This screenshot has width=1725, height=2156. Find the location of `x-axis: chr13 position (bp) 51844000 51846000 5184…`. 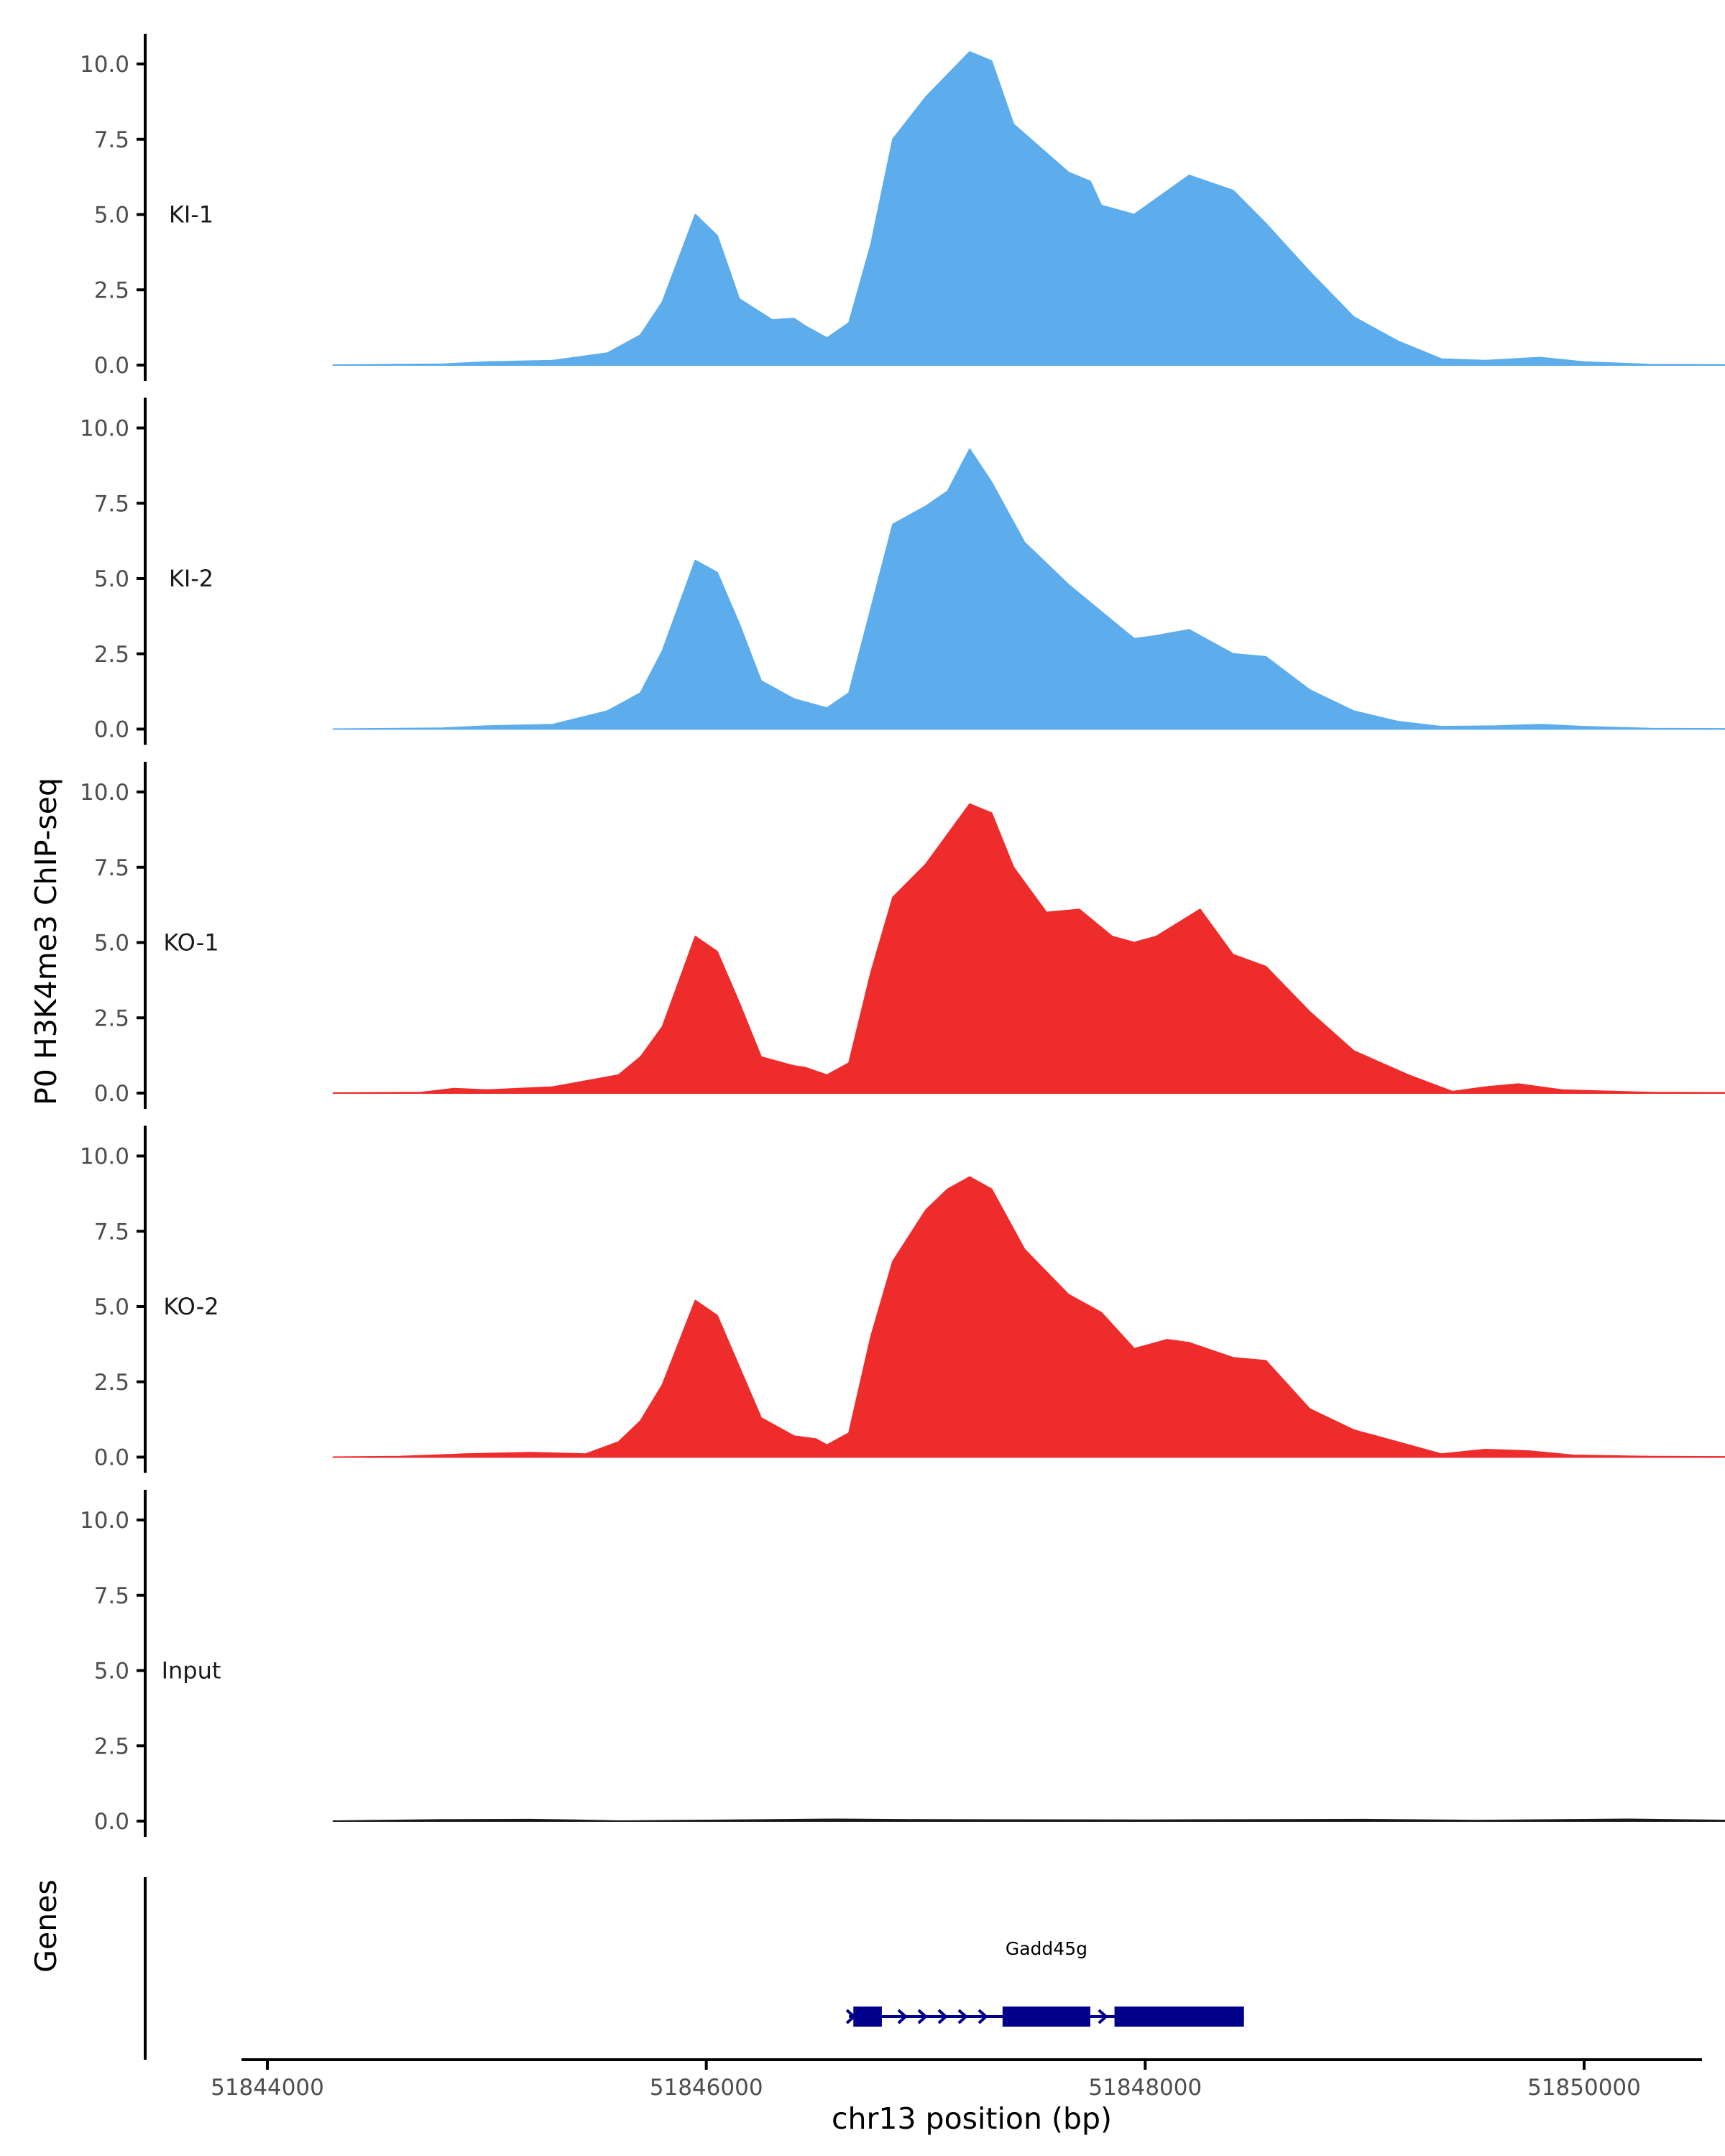

x-axis: chr13 position (bp) 51844000 51846000 5184… is located at coordinates (956, 2097).